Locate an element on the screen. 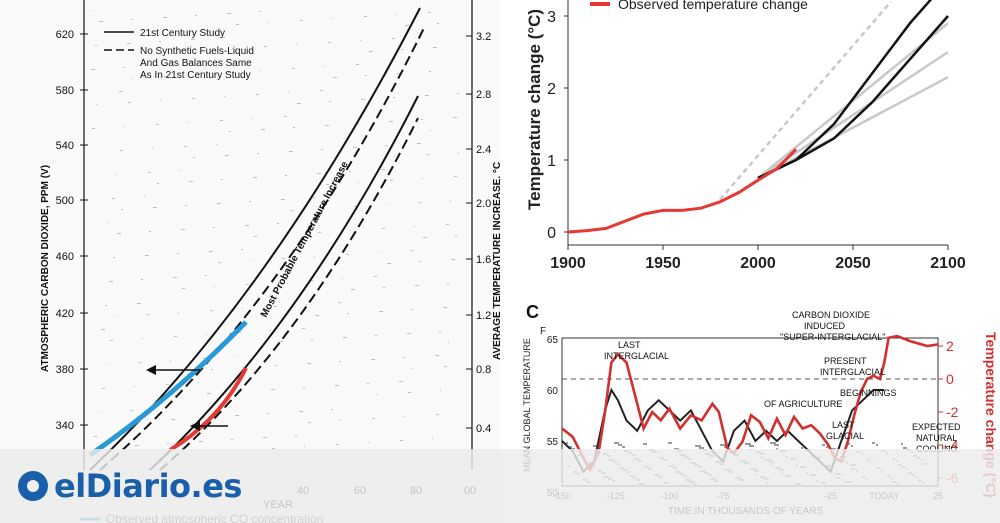 This screenshot has width=1000, height=523. logo-text: elDiario.es is located at coordinates (148, 486).